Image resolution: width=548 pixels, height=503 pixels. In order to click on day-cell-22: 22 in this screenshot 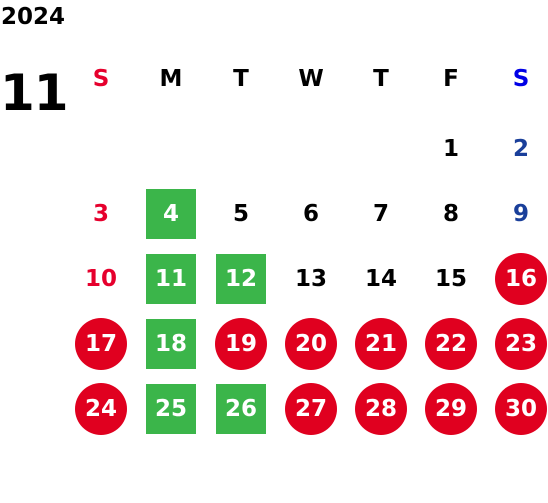, I will do `click(451, 343)`.